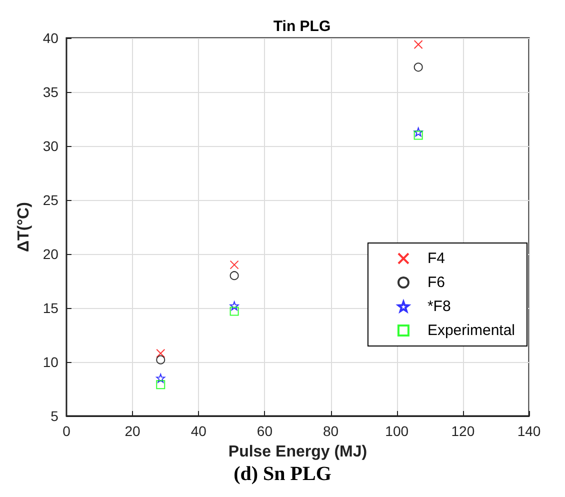  Describe the element at coordinates (436, 258) in the screenshot. I see `legend-label: F4` at that location.